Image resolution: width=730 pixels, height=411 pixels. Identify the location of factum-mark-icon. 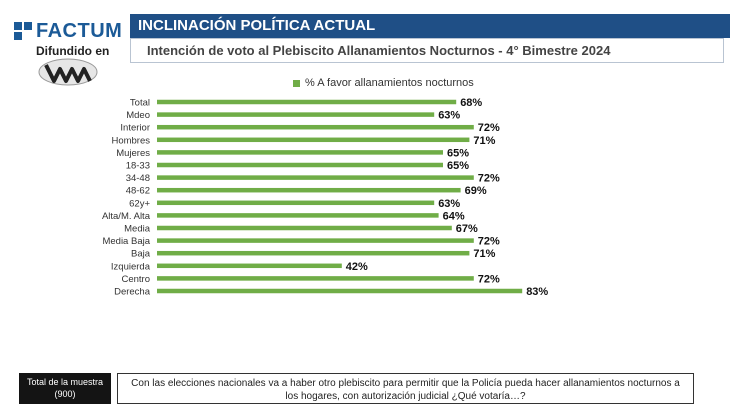
(23, 31).